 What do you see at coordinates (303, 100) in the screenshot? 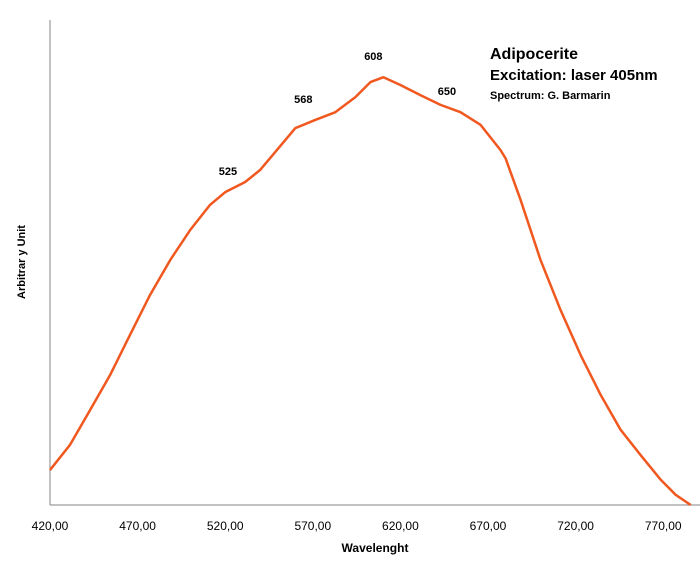
I see `peak-label: 568` at bounding box center [303, 100].